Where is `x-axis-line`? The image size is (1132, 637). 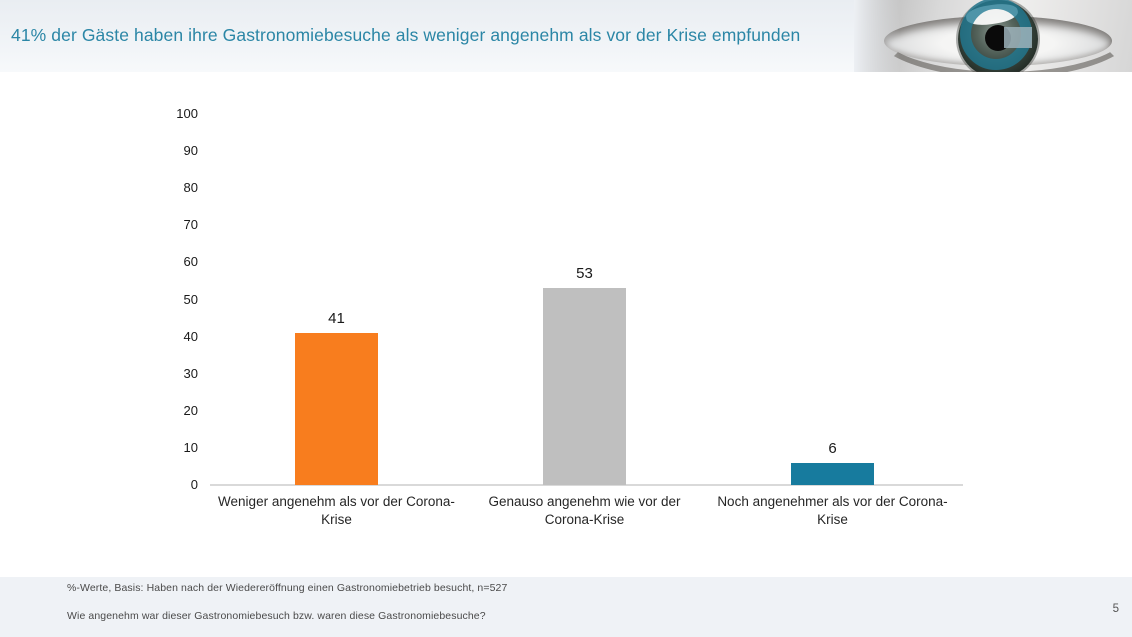
x-axis-line is located at coordinates (586, 485).